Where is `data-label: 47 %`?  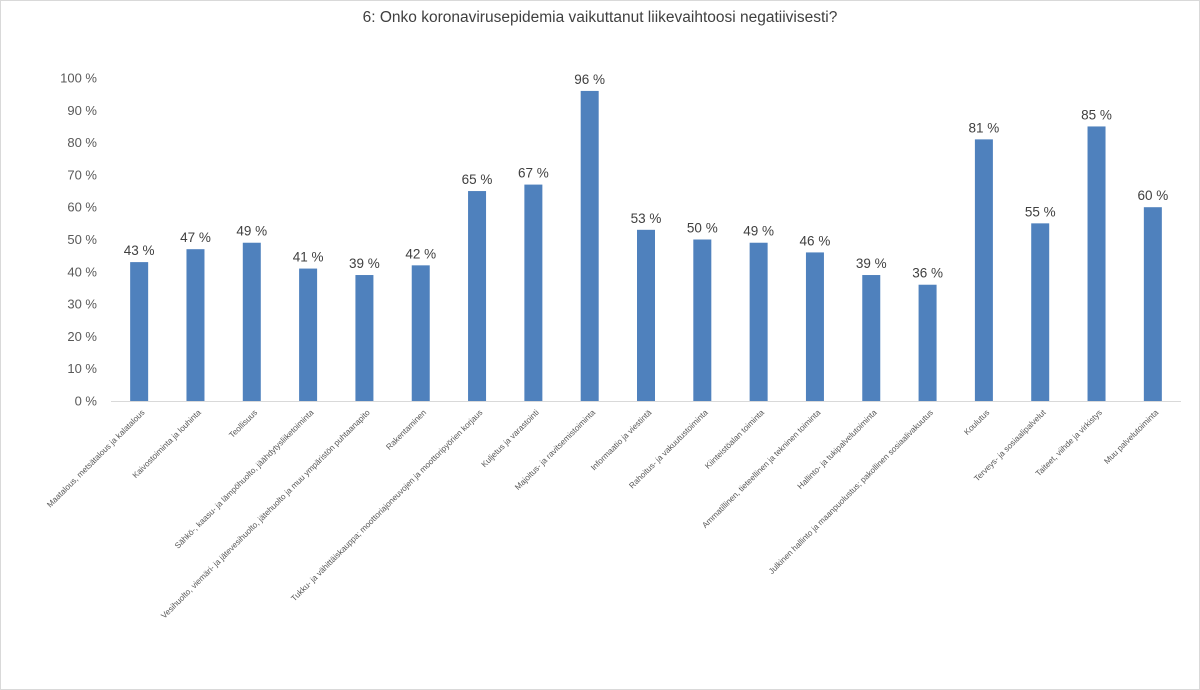 data-label: 47 % is located at coordinates (195, 237).